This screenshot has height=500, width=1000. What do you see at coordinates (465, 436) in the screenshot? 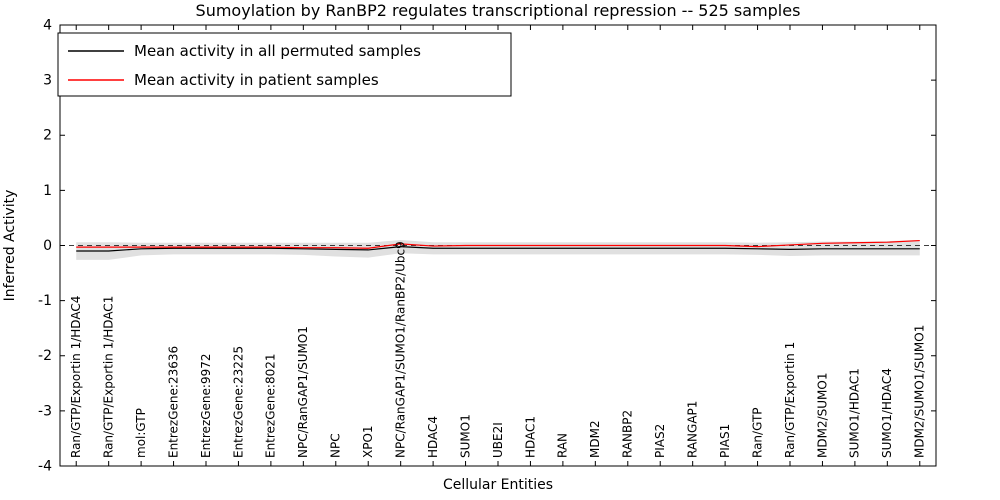
I see `x-category-label: SUMO1` at bounding box center [465, 436].